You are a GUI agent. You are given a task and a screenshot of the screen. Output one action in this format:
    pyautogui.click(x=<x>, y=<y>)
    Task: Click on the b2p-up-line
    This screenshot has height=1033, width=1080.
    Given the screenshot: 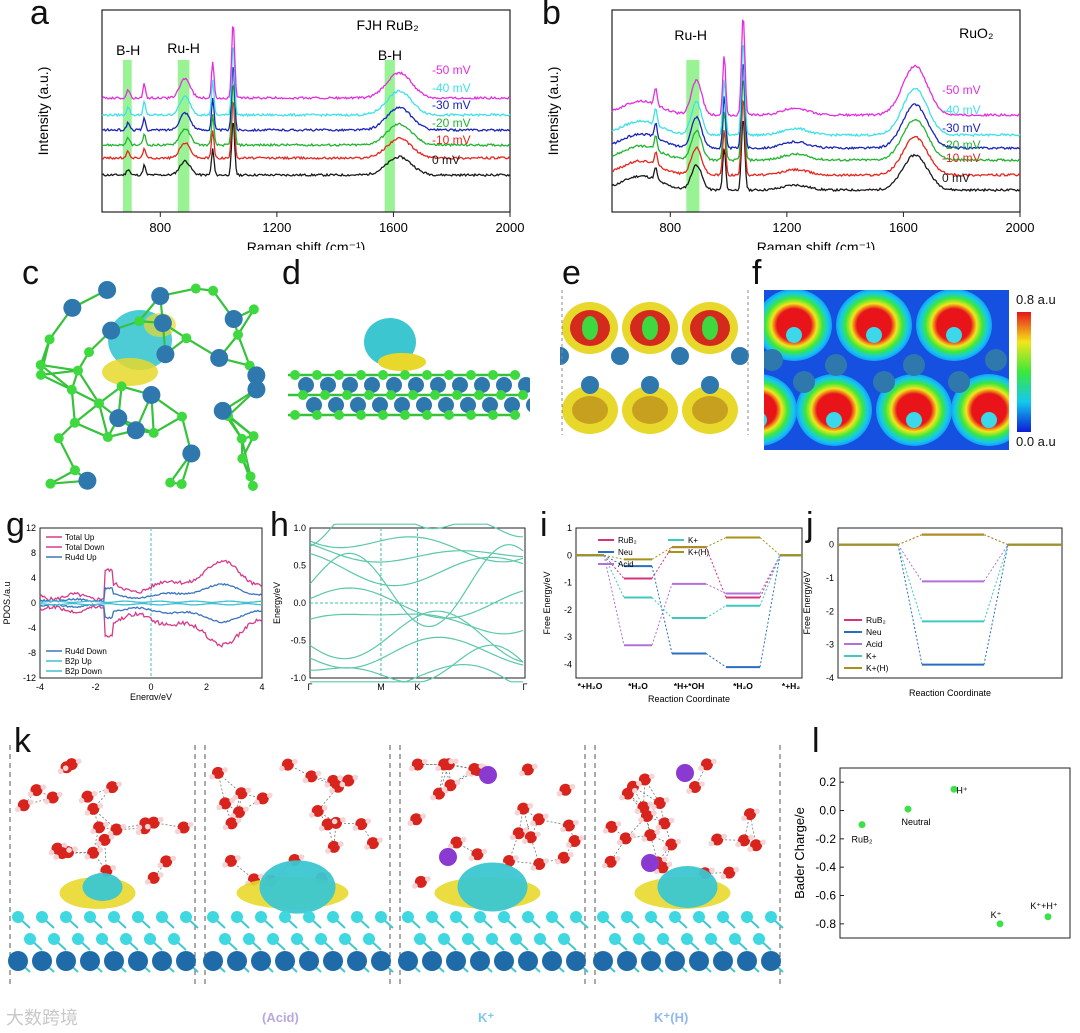 What is the action you would take?
    pyautogui.click(x=151, y=602)
    